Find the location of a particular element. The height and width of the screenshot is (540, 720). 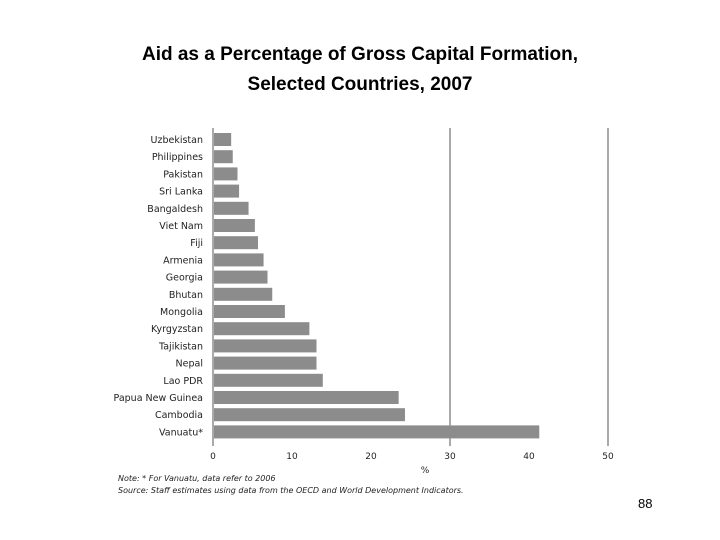

note-text: Note: * For Vanuatu, data refer to 2006 is located at coordinates (197, 478).